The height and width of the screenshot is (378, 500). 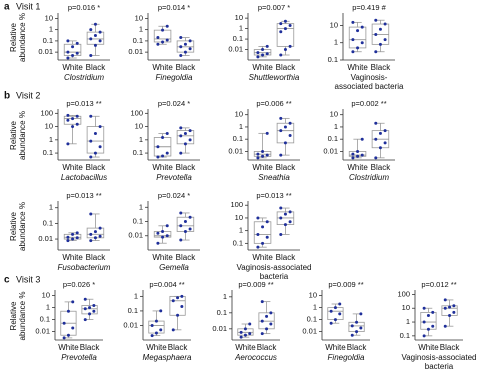 I want to click on p-value: p=0.026 *, so click(x=79, y=284).